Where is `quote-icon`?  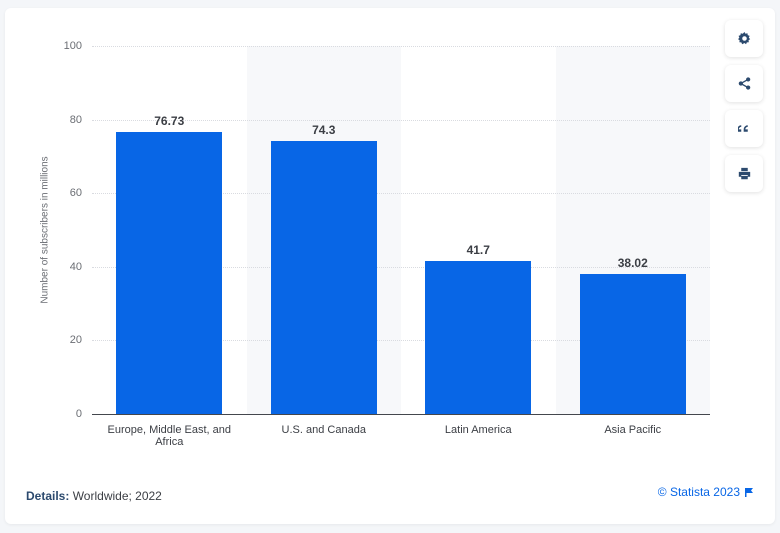
quote-icon is located at coordinates (742, 128).